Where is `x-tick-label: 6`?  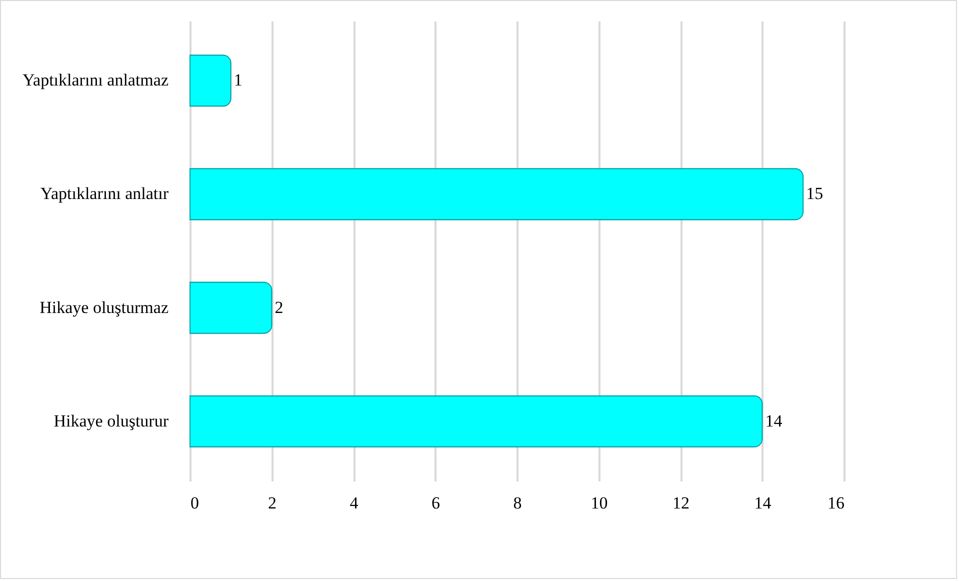 x-tick-label: 6 is located at coordinates (436, 503).